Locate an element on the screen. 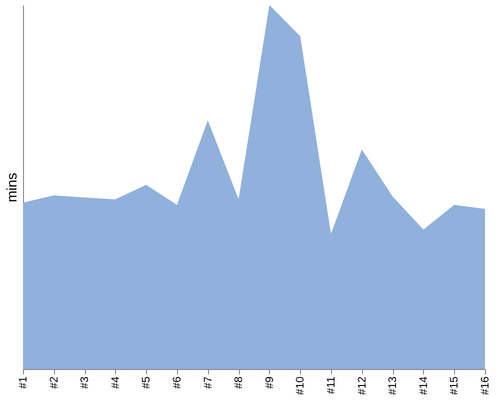  x-tick-label: #5 is located at coordinates (146, 382).